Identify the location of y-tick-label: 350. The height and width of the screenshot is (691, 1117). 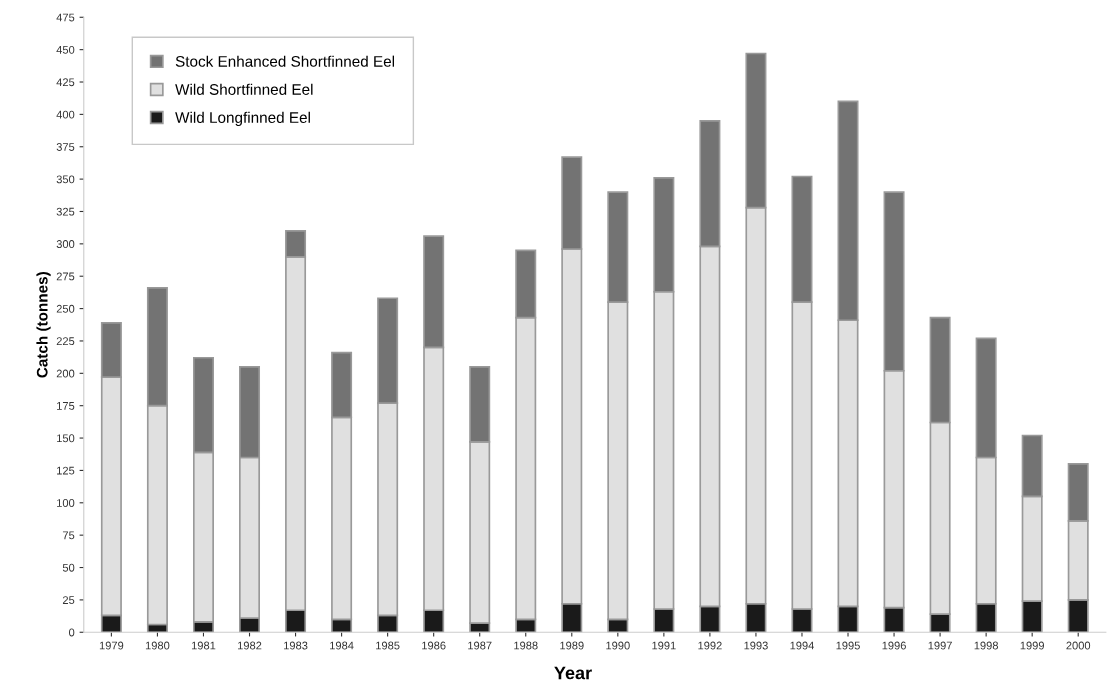
(65, 179).